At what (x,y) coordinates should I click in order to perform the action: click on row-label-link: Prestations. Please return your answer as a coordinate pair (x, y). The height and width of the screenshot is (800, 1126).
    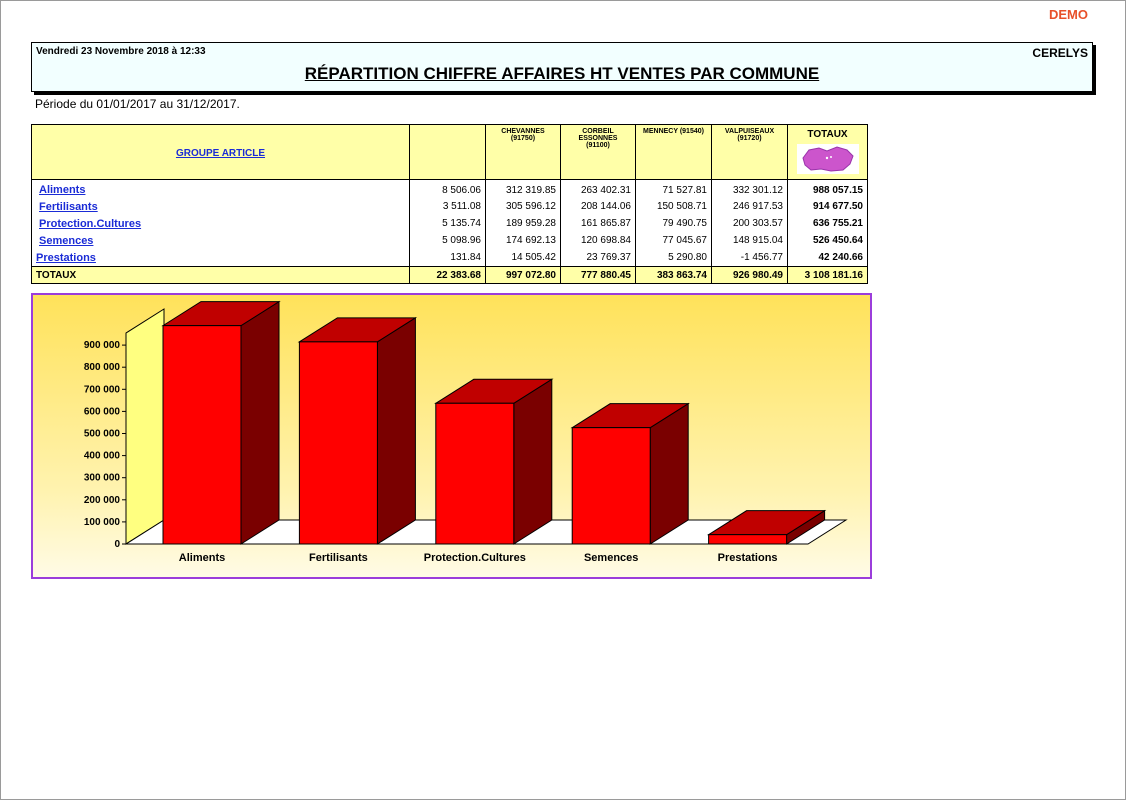
    Looking at the image, I should click on (220, 258).